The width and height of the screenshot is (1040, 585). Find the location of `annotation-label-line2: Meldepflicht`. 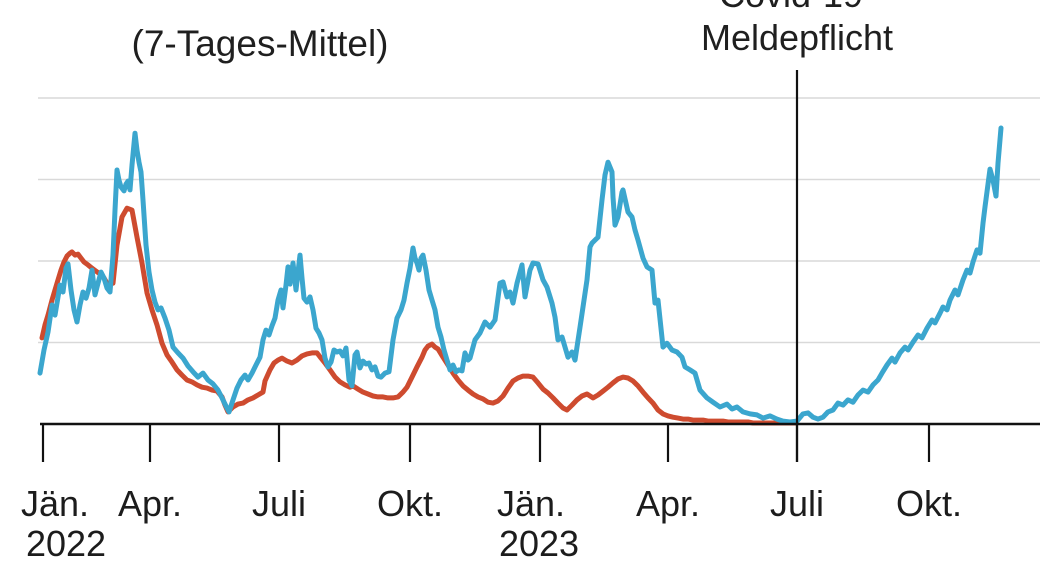

annotation-label-line2: Meldepflicht is located at coordinates (797, 37).